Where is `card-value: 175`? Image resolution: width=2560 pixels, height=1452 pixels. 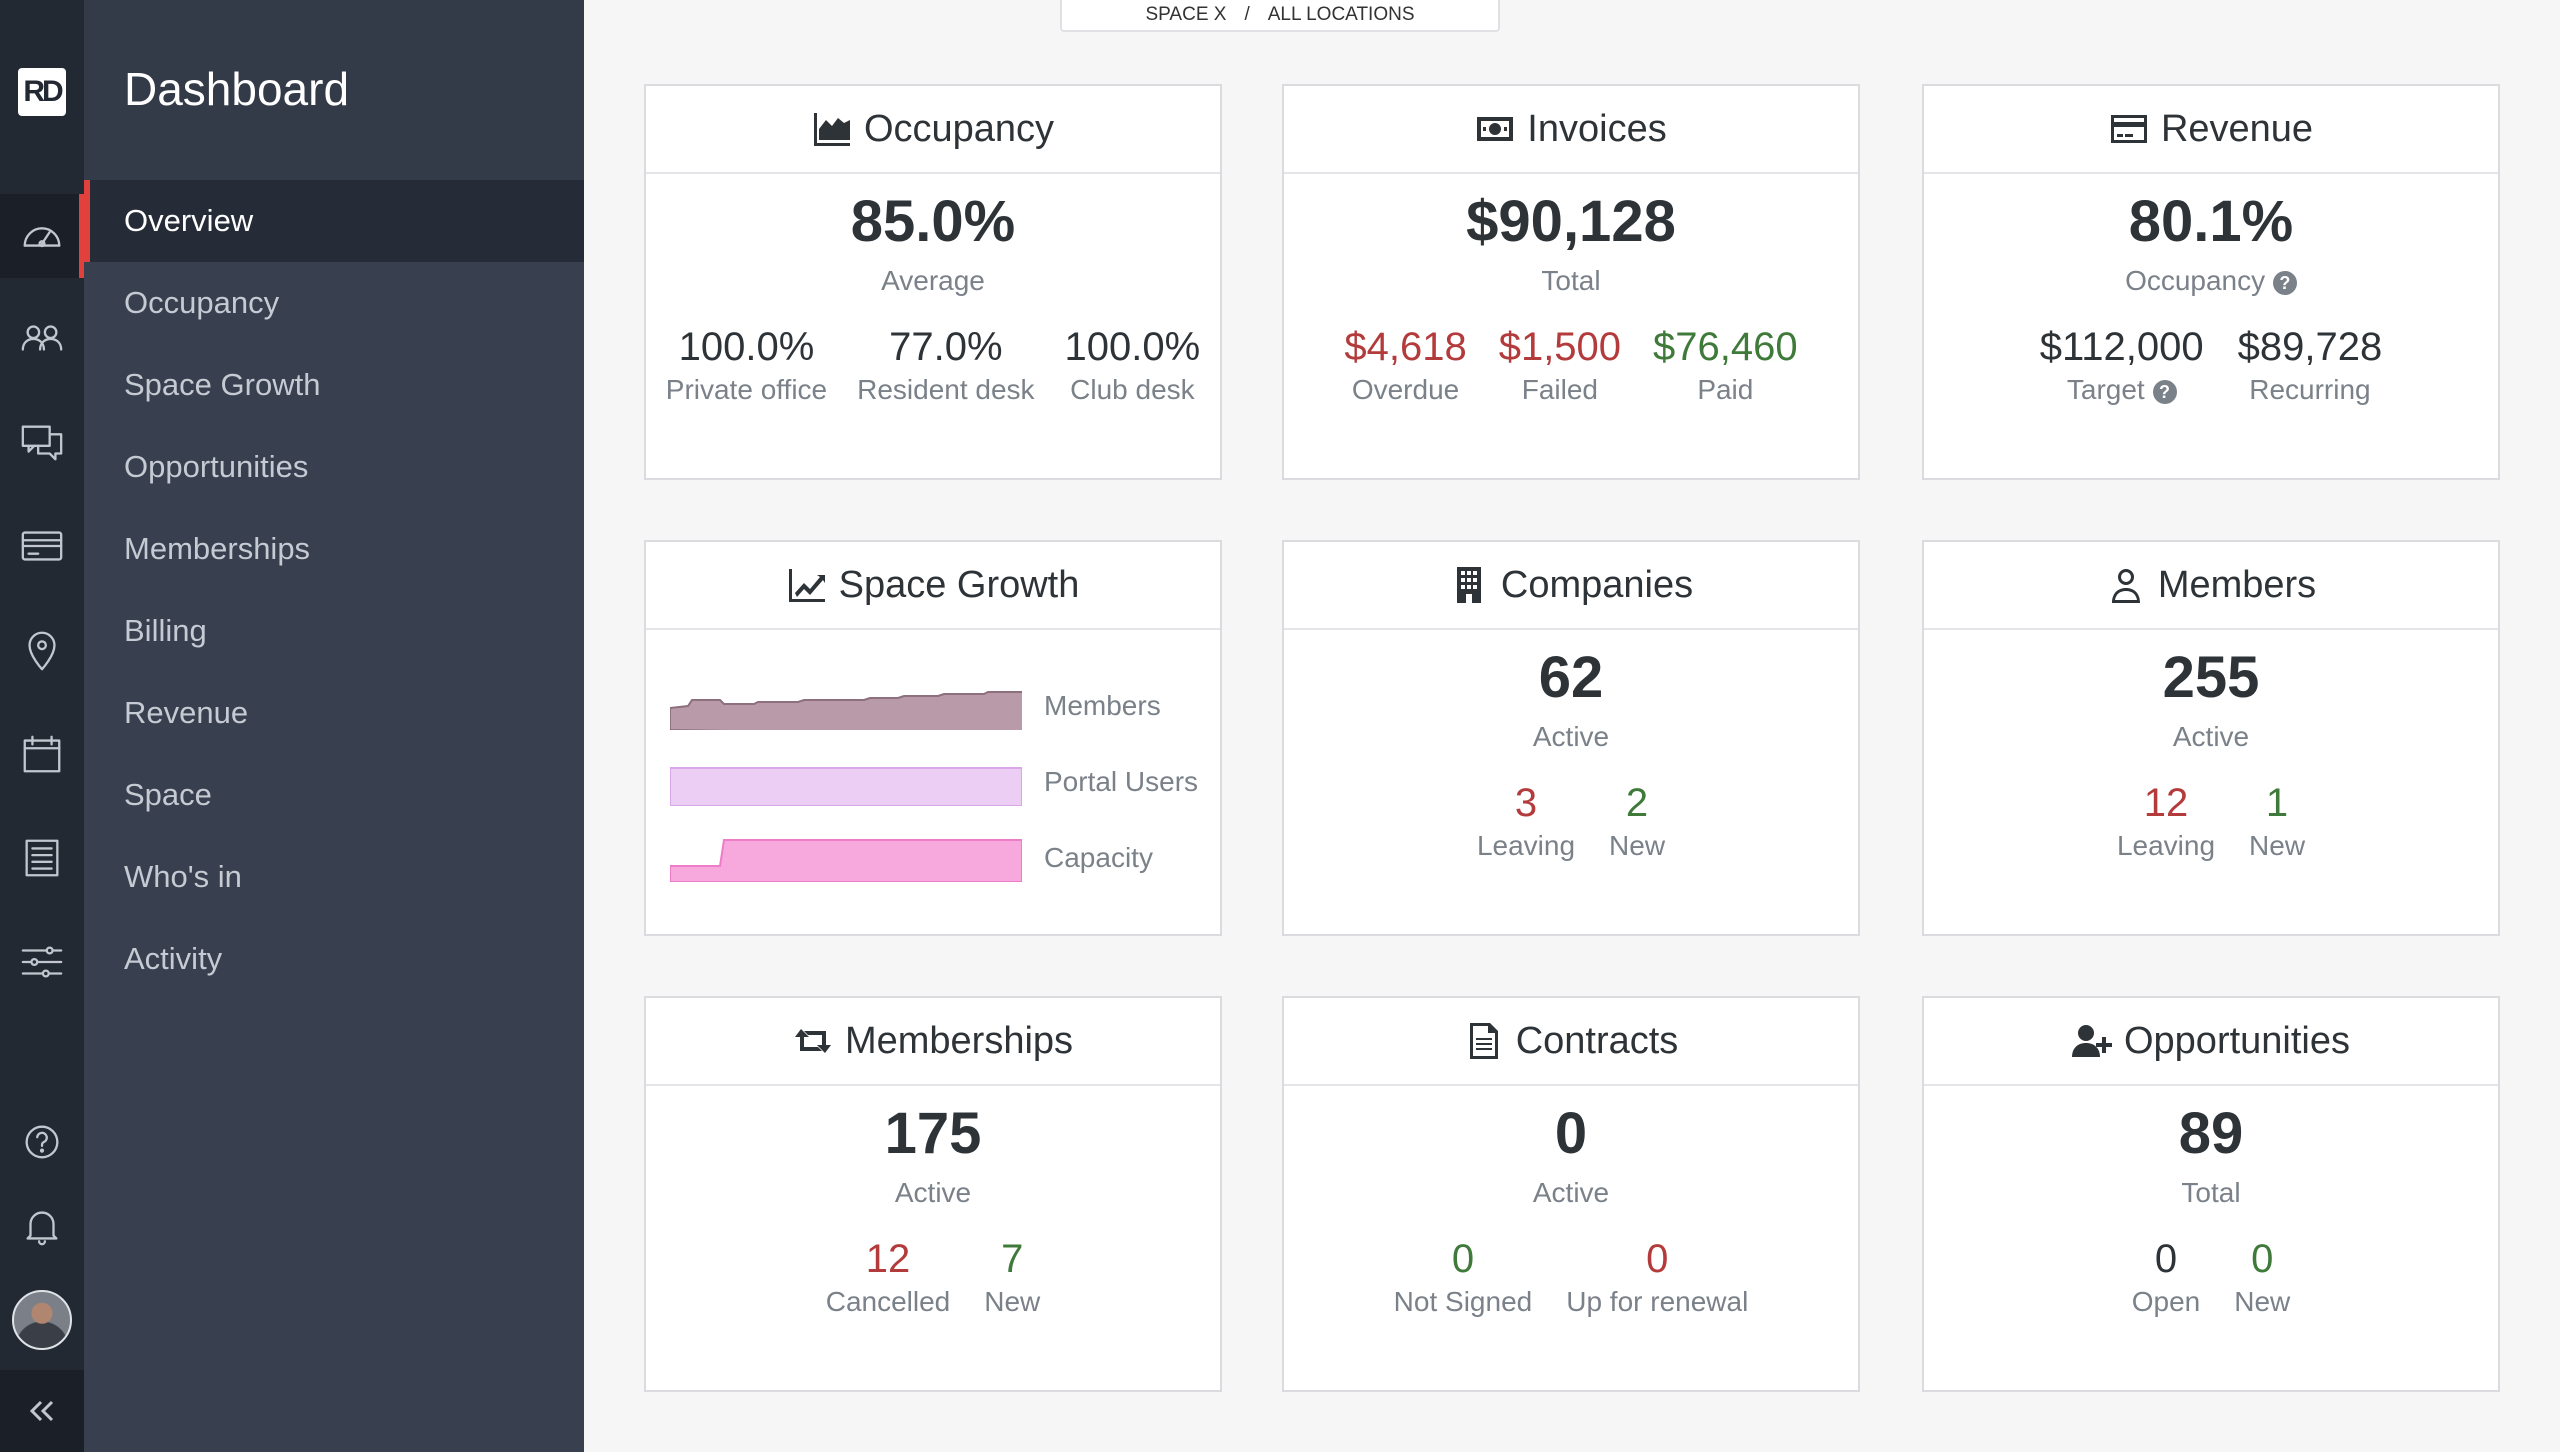 card-value: 175 is located at coordinates (933, 1133).